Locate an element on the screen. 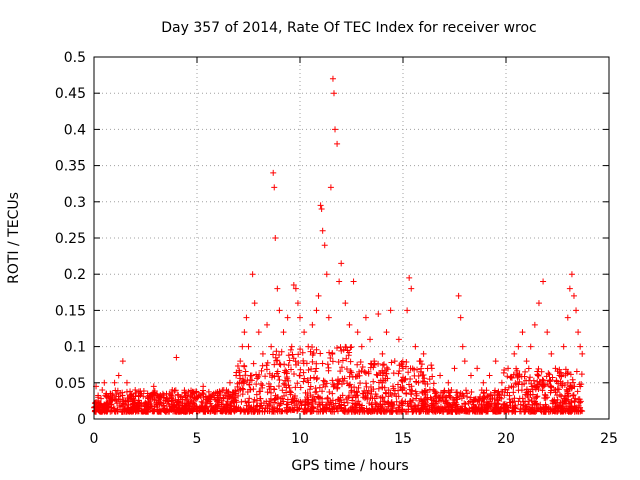  y-tick-label: 0 is located at coordinates (81, 420).